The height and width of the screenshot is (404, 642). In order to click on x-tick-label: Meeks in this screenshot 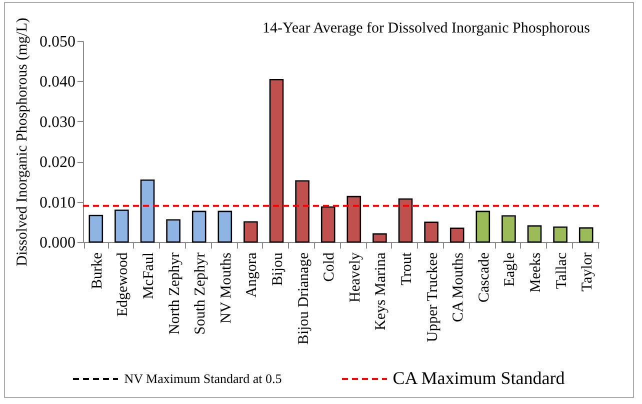, I will do `click(536, 272)`.